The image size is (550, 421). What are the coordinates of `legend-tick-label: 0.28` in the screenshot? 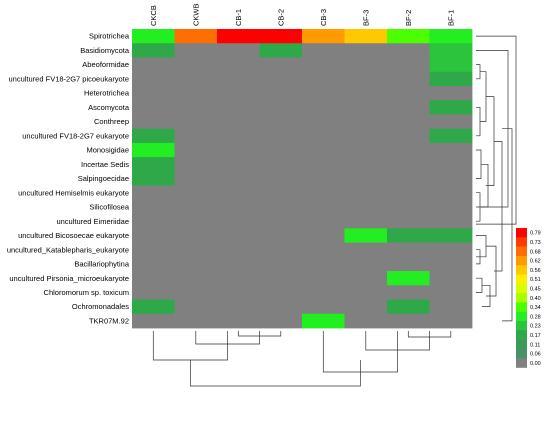 It's located at (535, 317).